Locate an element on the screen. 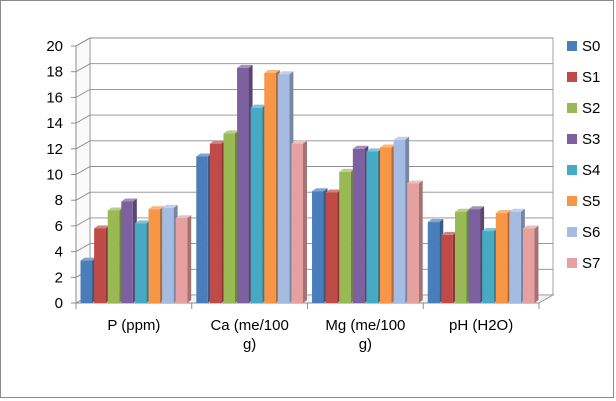 The image size is (616, 401). legend-label: S4 is located at coordinates (591, 170).